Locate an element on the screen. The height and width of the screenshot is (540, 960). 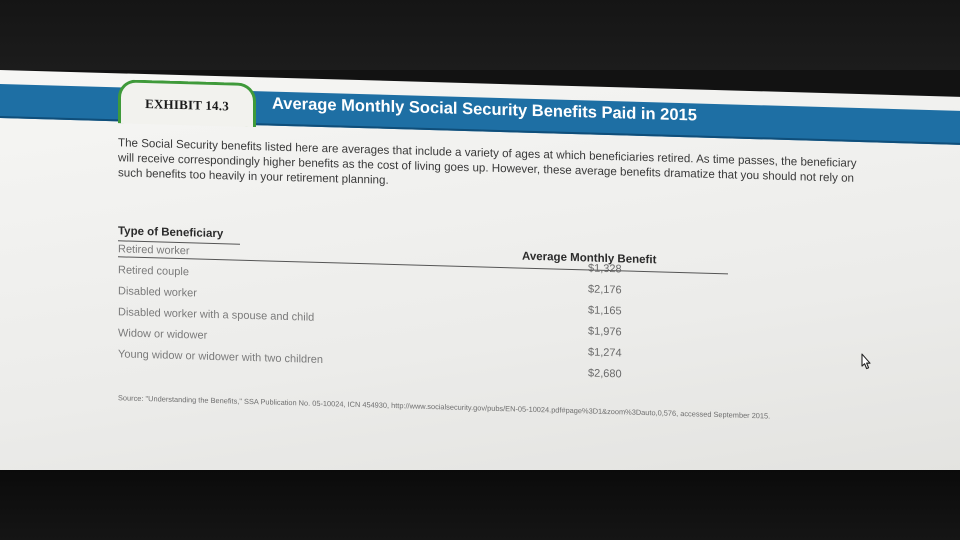
row-benefit: $2,176 is located at coordinates (605, 290).